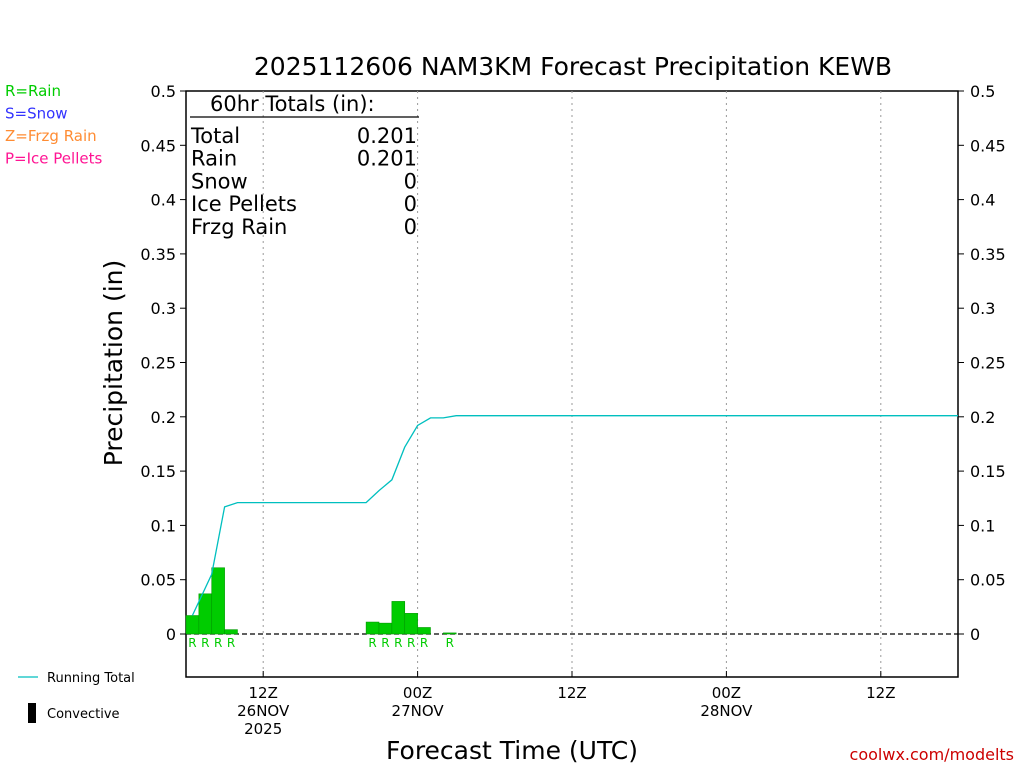 The image size is (1024, 768). What do you see at coordinates (163, 200) in the screenshot?
I see `y-tick-label-left: 0.4` at bounding box center [163, 200].